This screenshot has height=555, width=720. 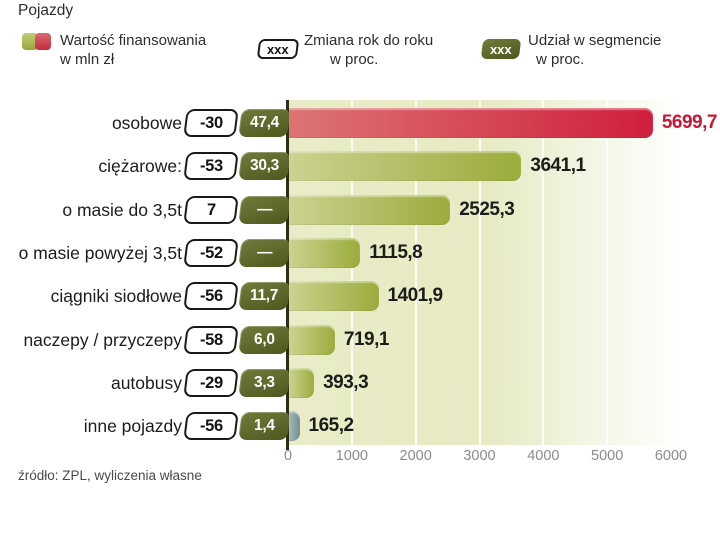 What do you see at coordinates (415, 456) in the screenshot?
I see `x-tick-label: 2000` at bounding box center [415, 456].